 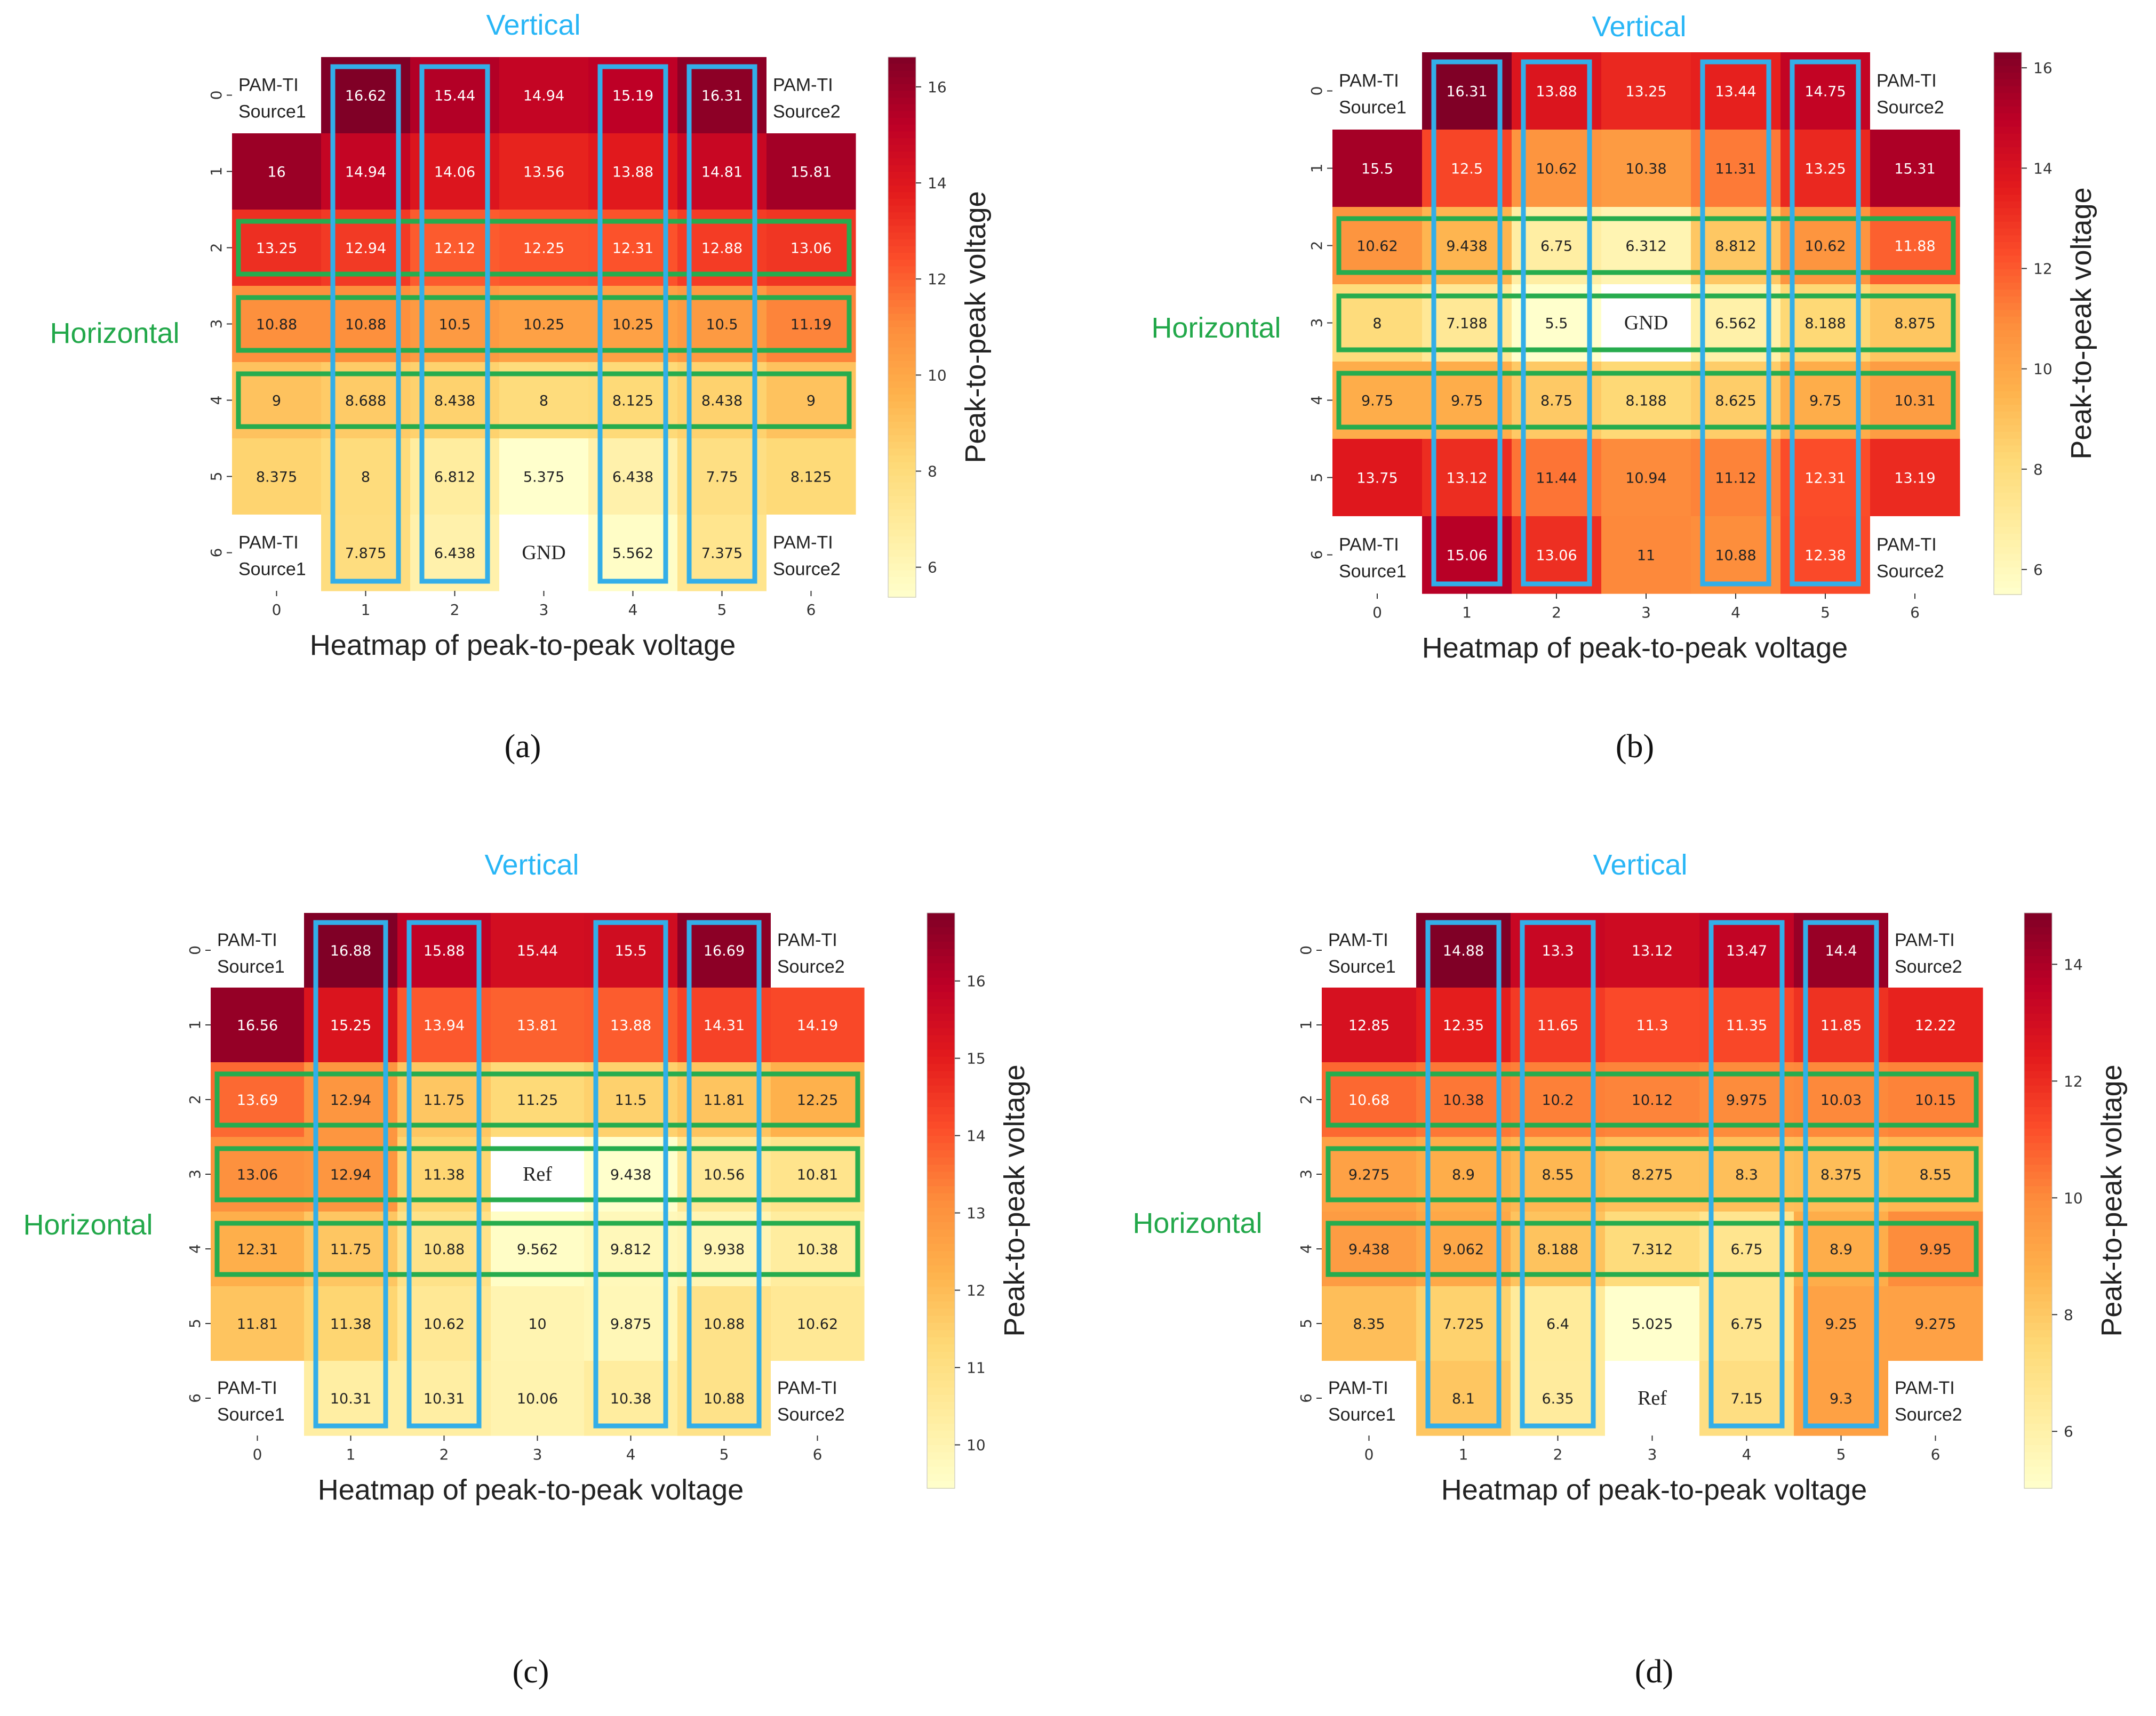 I want to click on cell-value-label: 9.75, so click(x=1377, y=401).